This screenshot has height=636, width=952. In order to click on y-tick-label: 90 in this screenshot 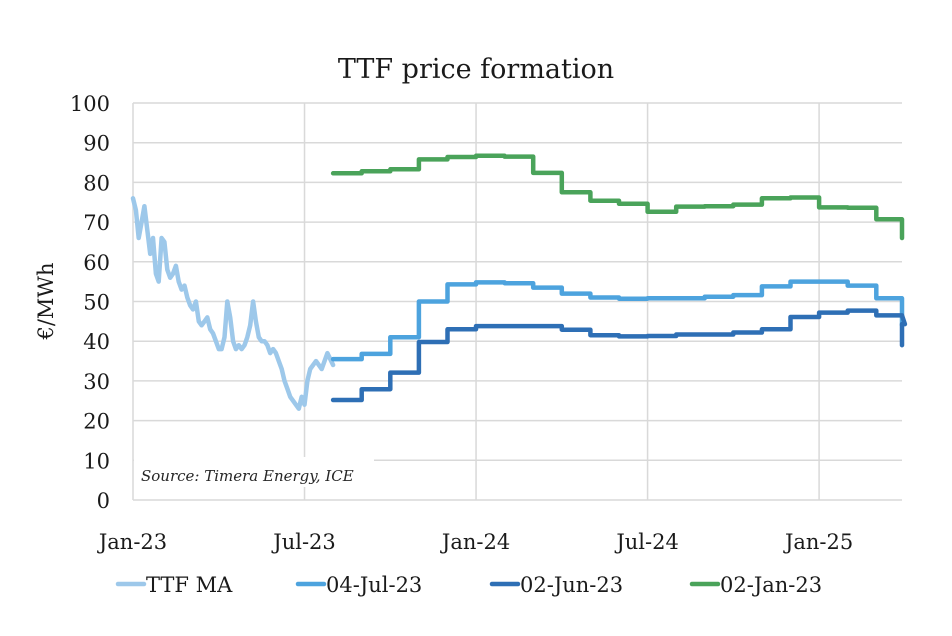, I will do `click(96, 144)`.